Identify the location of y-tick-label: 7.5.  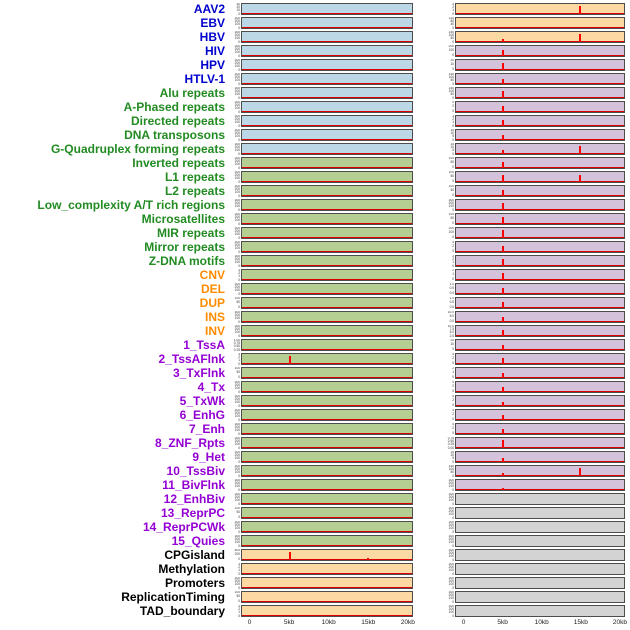
(451, 329).